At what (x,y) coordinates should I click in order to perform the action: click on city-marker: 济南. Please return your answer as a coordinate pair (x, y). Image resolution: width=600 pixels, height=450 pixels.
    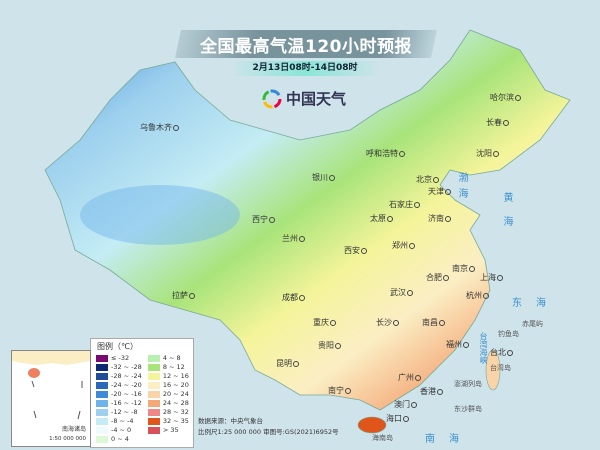
    Looking at the image, I should click on (440, 218).